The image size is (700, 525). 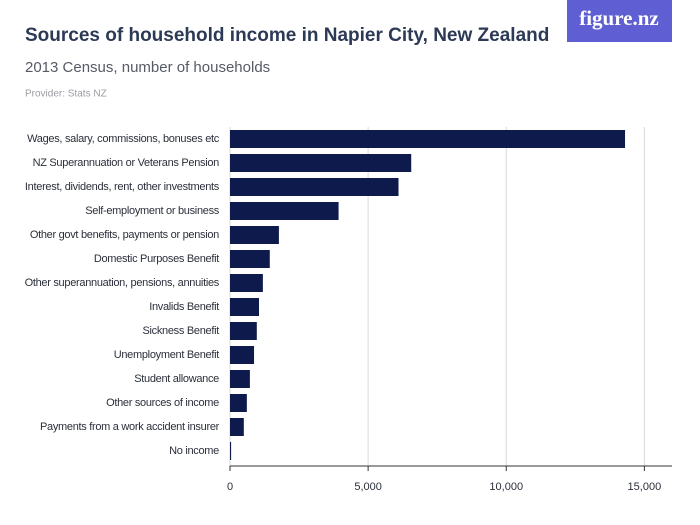 I want to click on x-tick-label: 15,000, so click(x=645, y=487).